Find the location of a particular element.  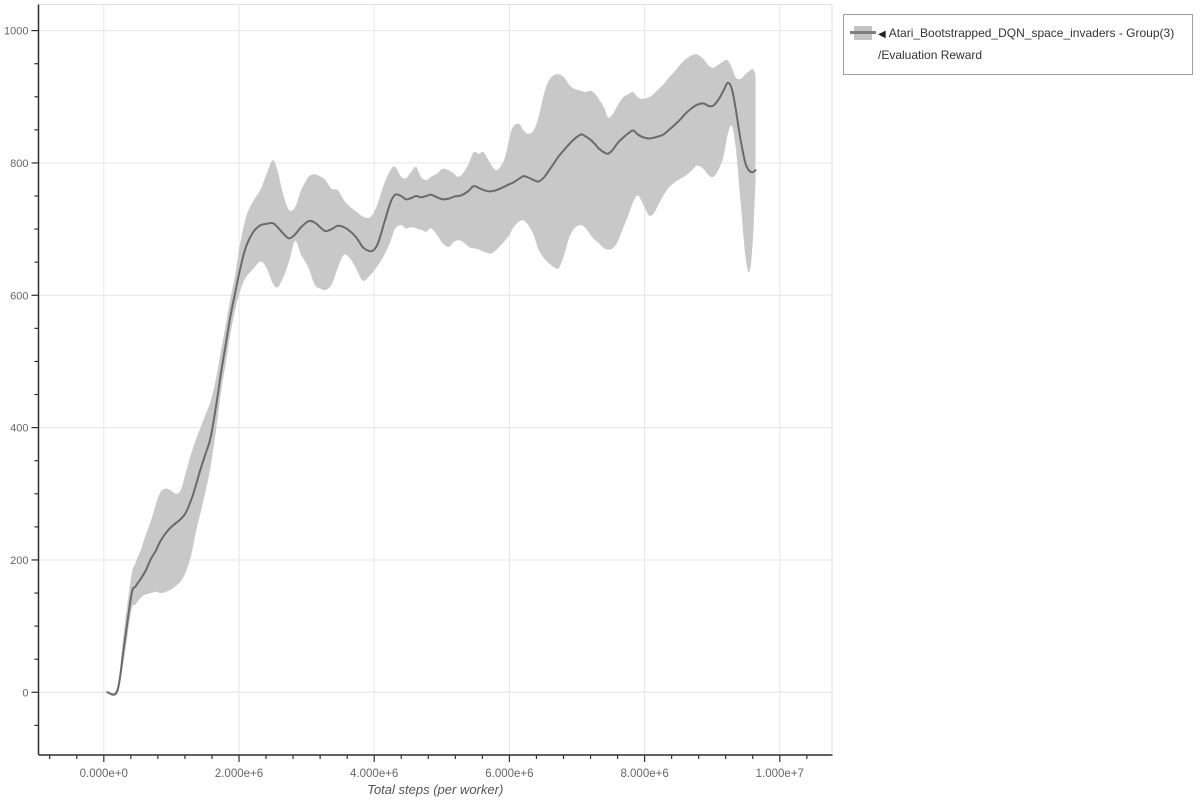

x-tick-label: 4.000e+6 is located at coordinates (374, 774).